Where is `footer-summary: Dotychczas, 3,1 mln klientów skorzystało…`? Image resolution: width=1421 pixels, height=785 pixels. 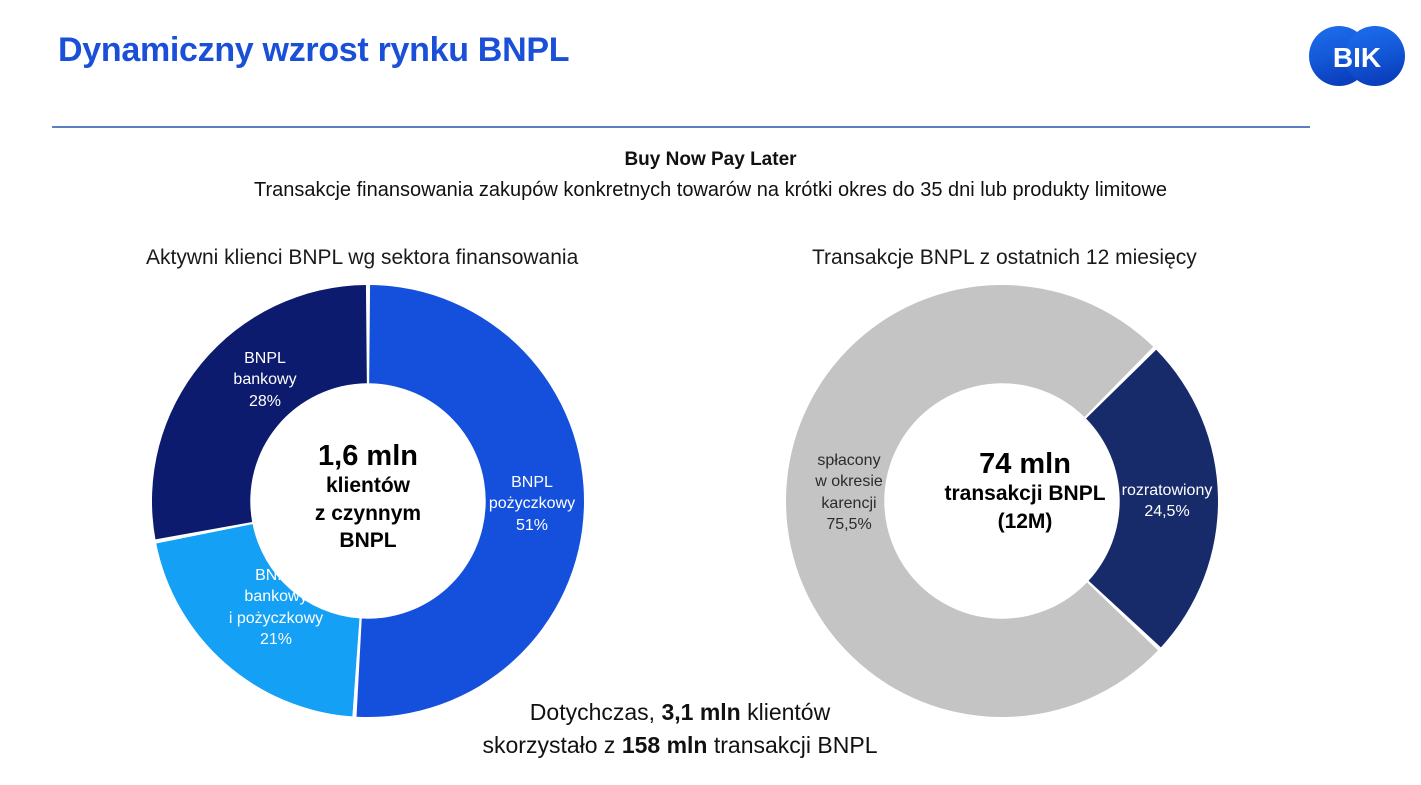
footer-summary: Dotychczas, 3,1 mln klientów skorzystało… is located at coordinates (680, 728).